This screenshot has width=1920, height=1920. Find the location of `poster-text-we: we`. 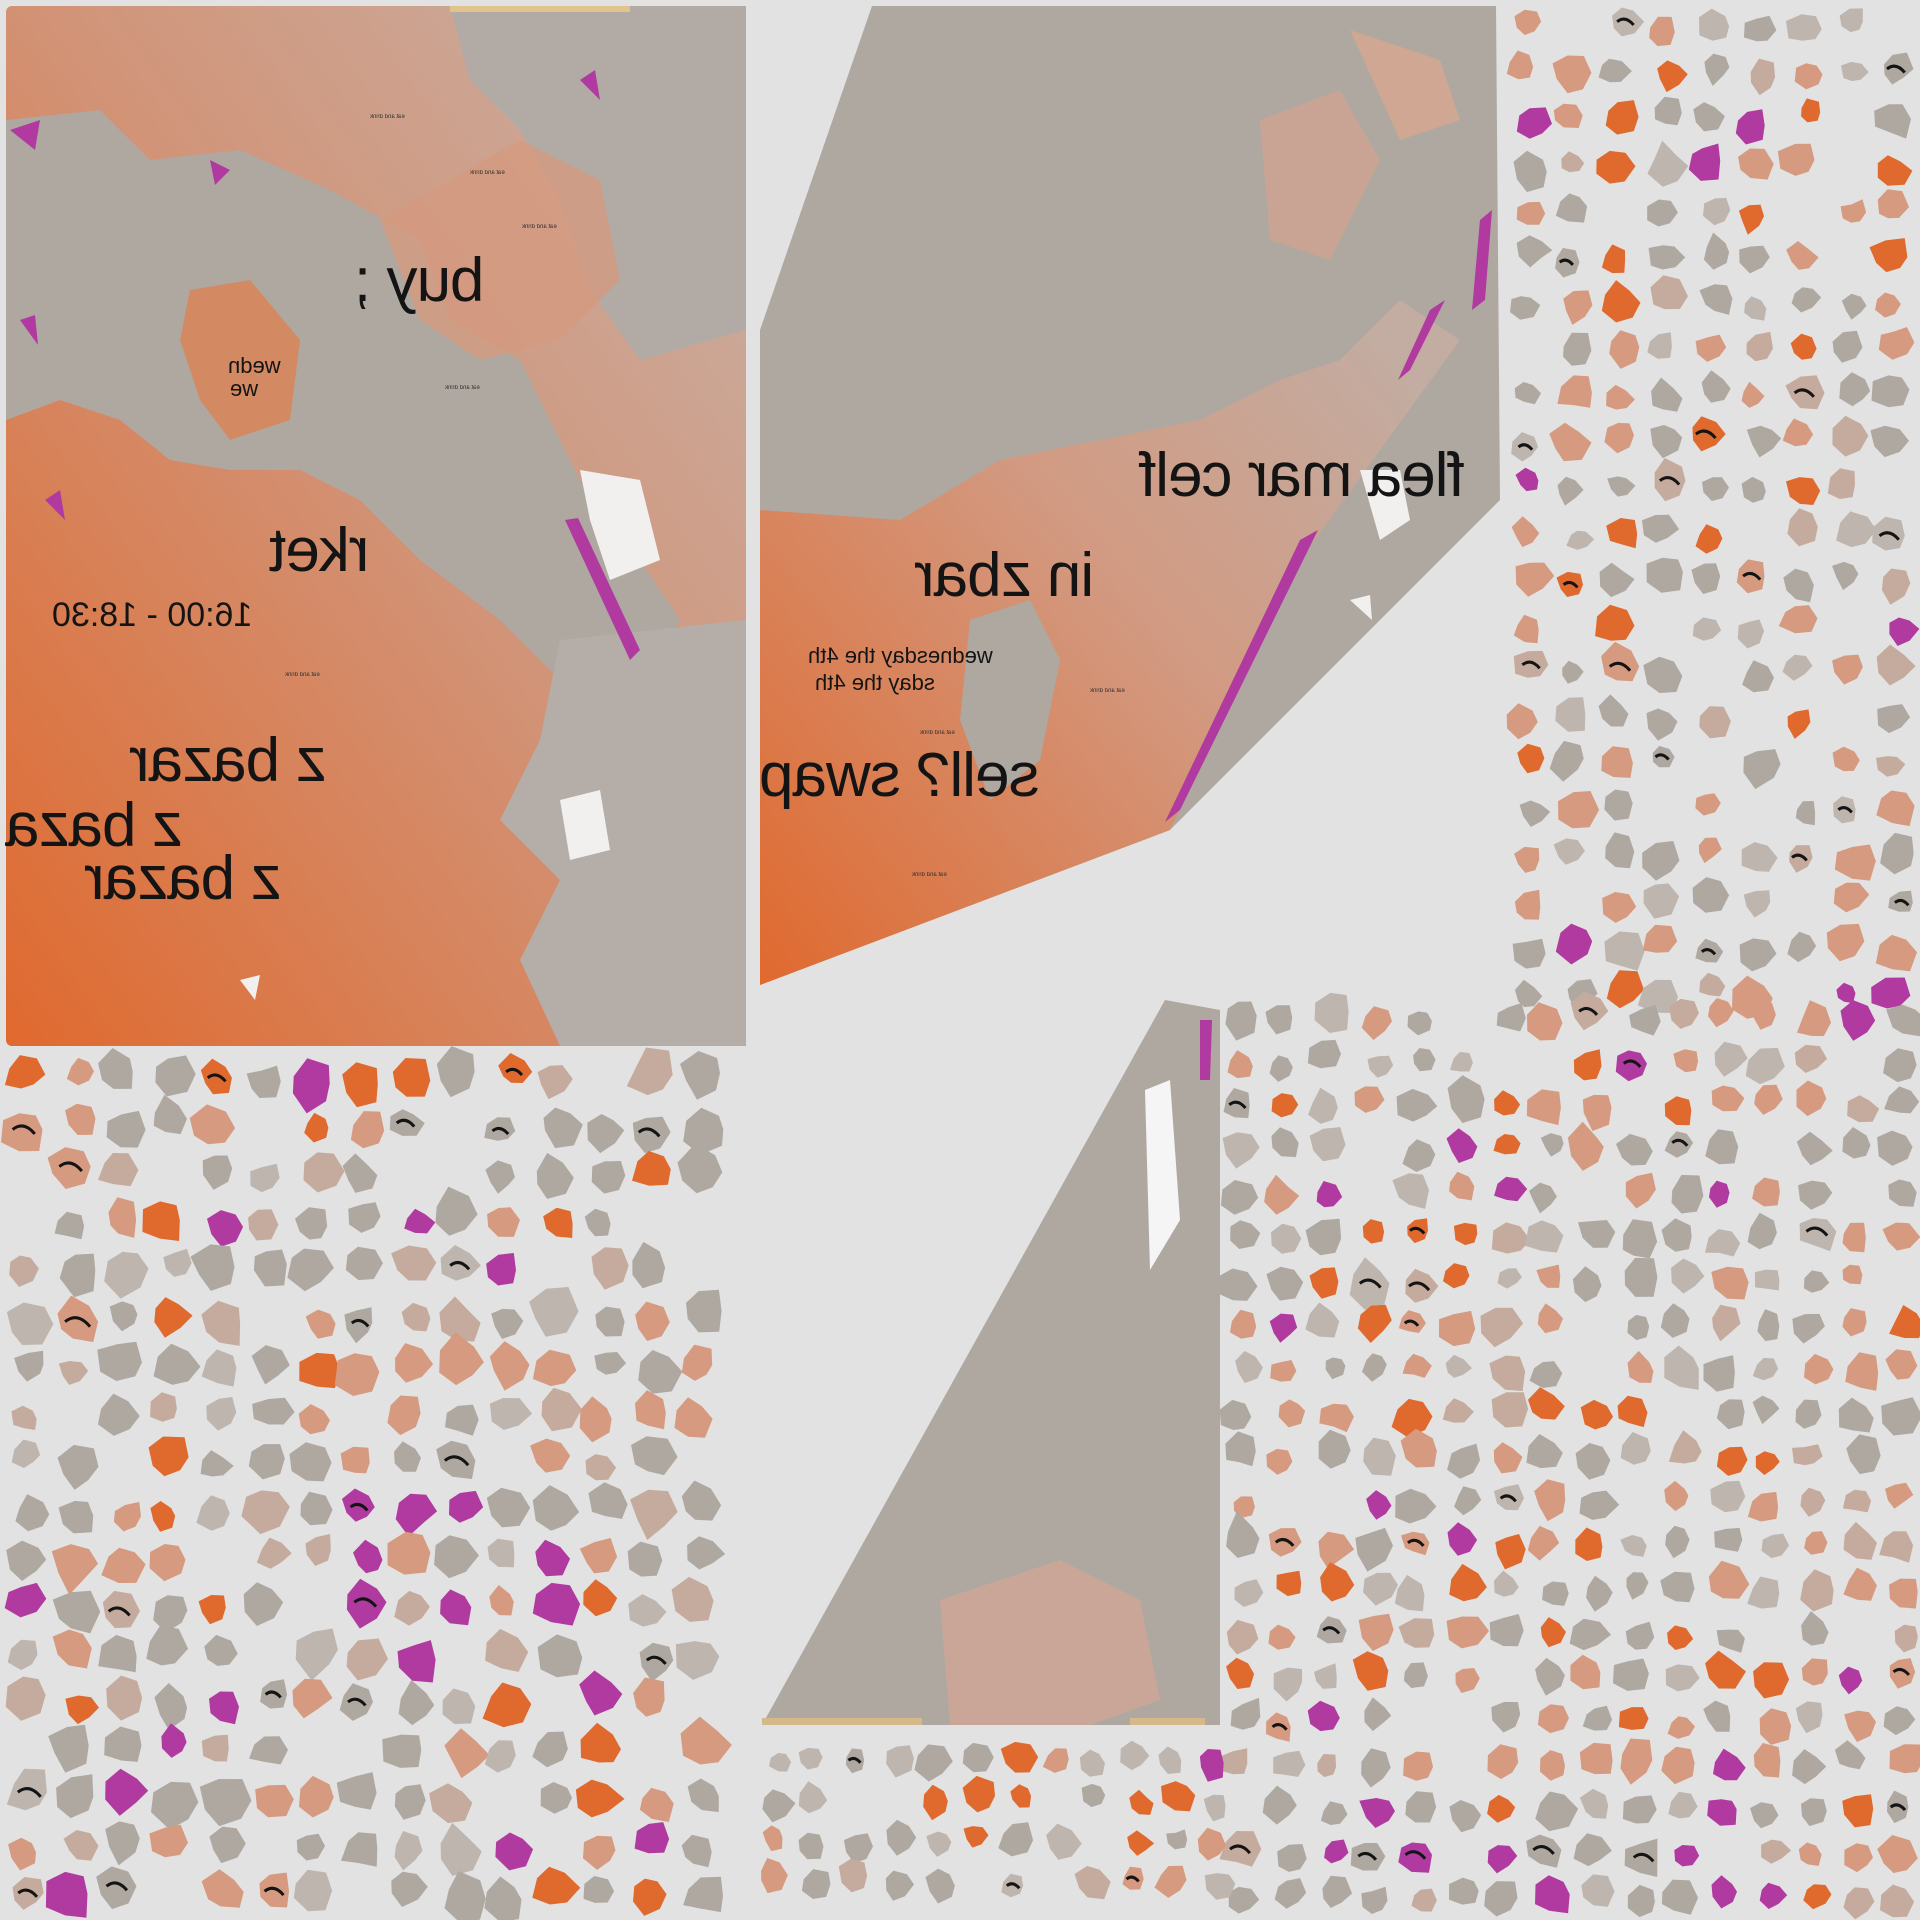

poster-text-we: we is located at coordinates (244, 388).